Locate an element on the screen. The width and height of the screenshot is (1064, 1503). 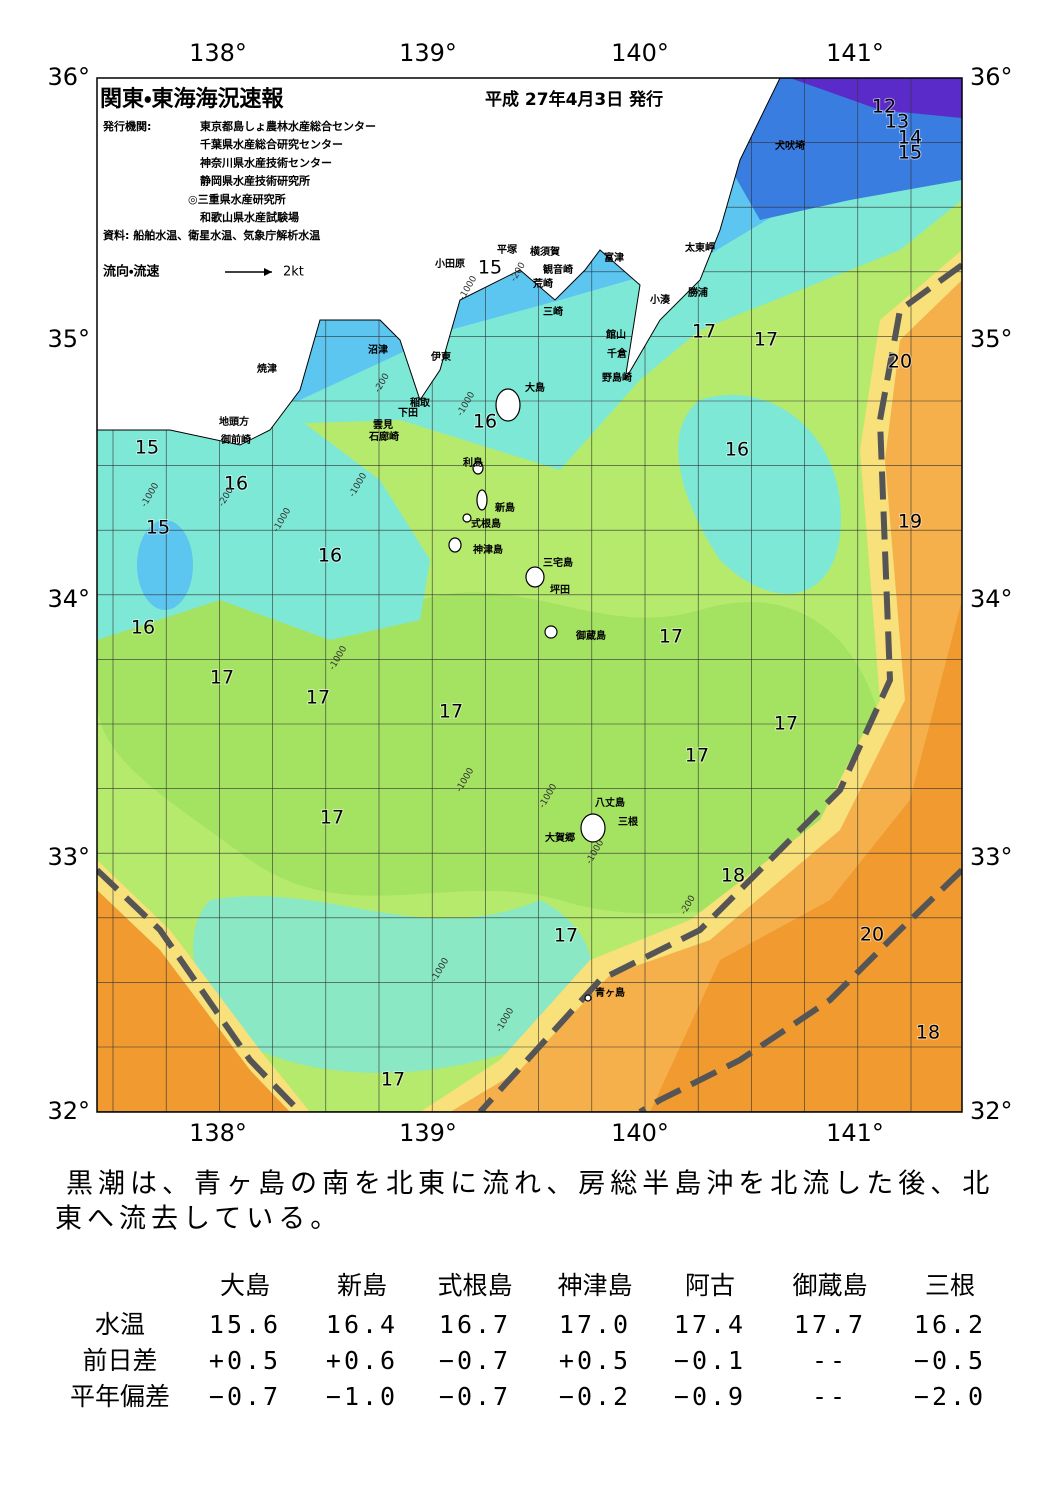
table-cell: 16.2 is located at coordinates (950, 1324).